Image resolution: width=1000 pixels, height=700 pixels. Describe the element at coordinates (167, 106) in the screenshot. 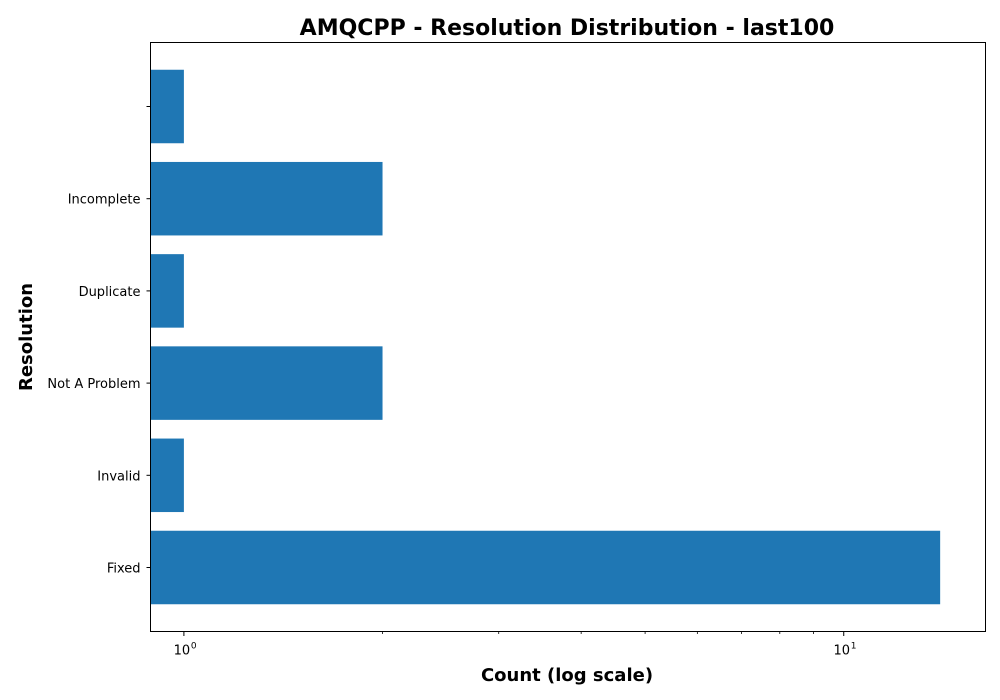

I see `bar-unlabeled` at that location.